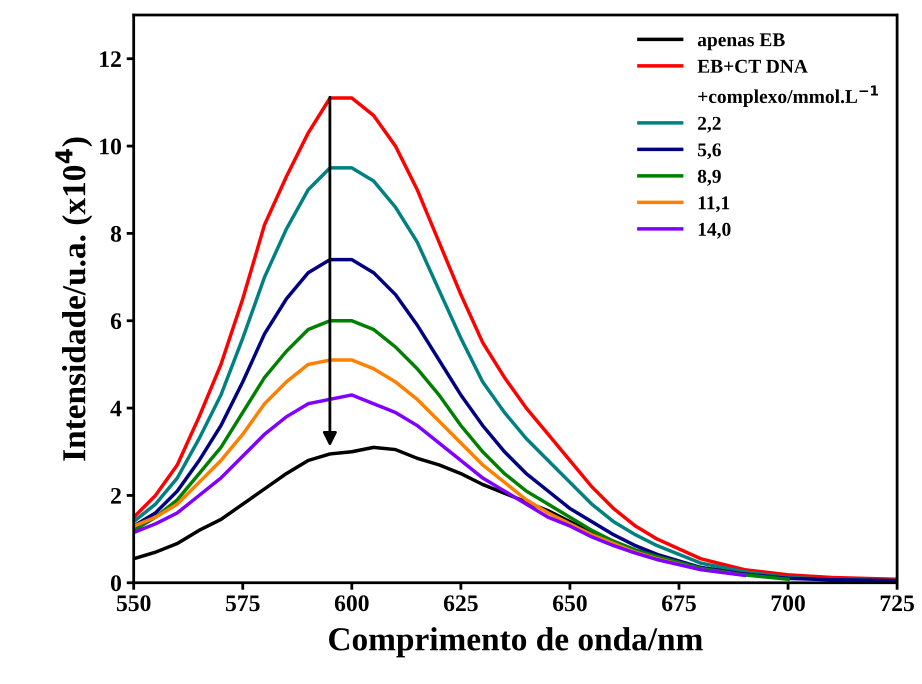  Describe the element at coordinates (110, 59) in the screenshot. I see `y-tick-label: 12` at that location.